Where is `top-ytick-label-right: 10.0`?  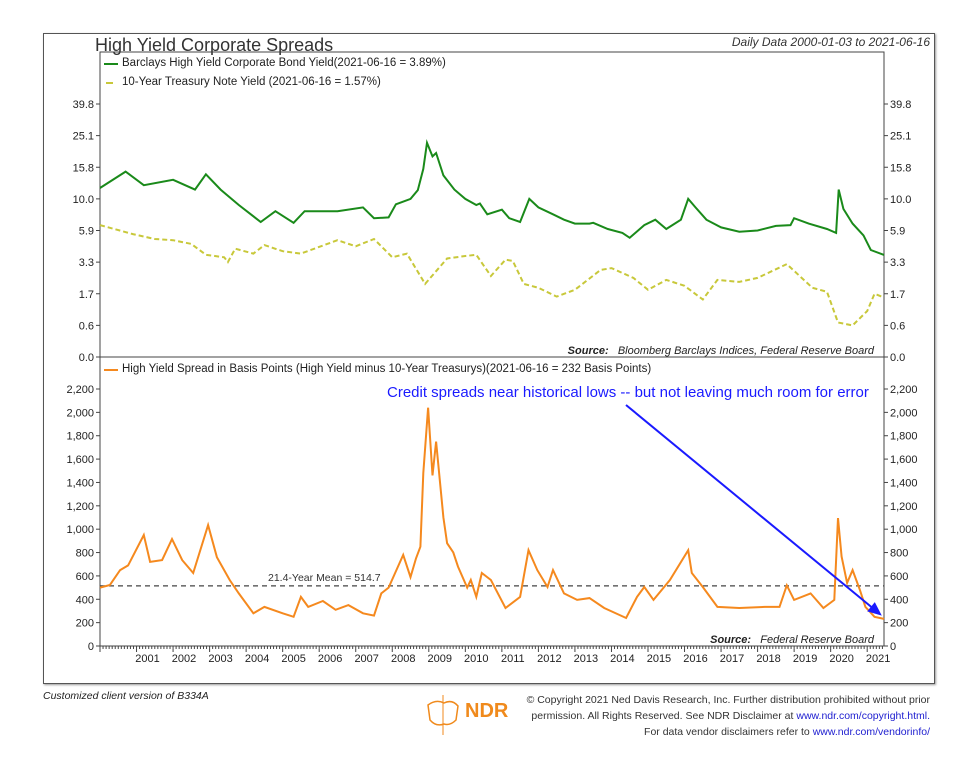 top-ytick-label-right: 10.0 is located at coordinates (900, 200).